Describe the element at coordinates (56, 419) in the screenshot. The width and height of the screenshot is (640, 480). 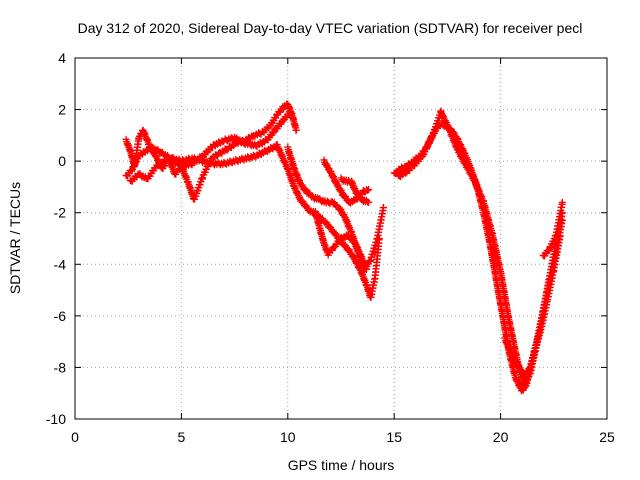
I see `y-tick-label: -10` at that location.